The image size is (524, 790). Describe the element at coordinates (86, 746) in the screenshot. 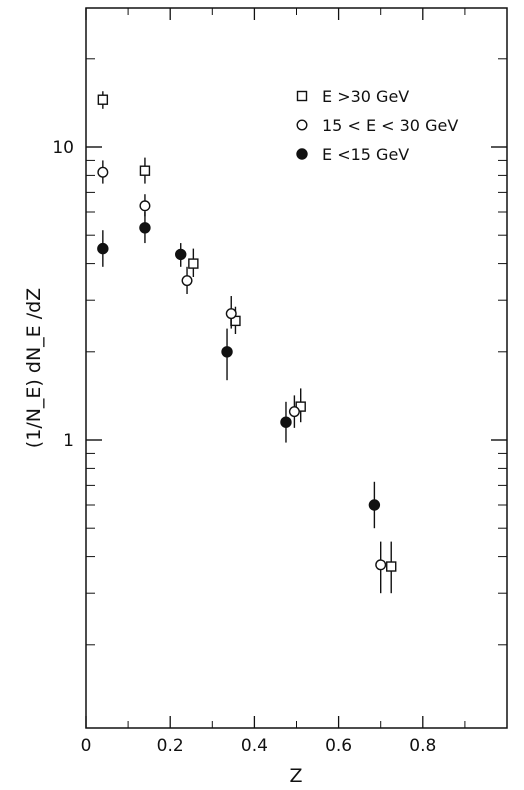

I see `x-tick-label: 0` at that location.